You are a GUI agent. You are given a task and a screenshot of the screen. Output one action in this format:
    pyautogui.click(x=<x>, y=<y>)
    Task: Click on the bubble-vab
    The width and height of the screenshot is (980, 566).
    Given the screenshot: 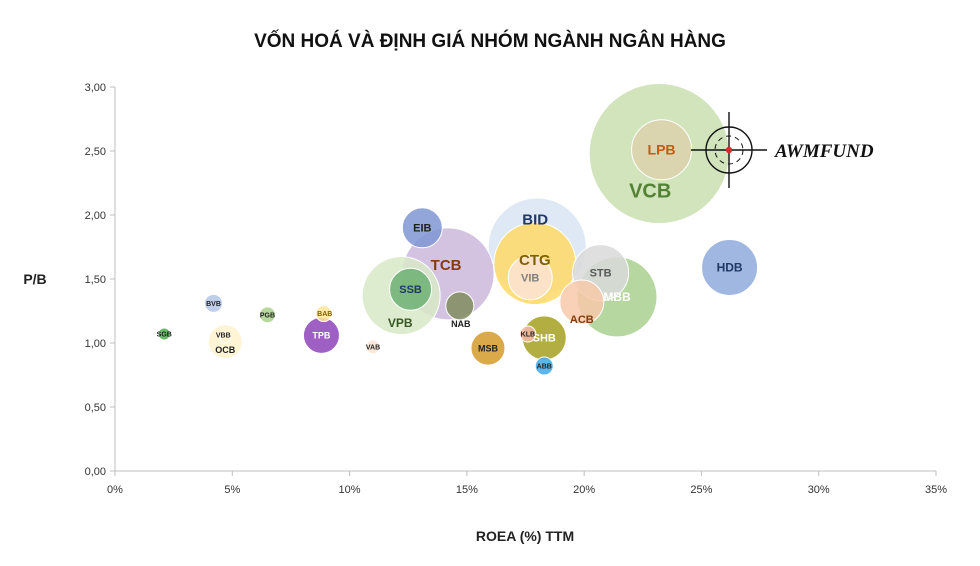 What is the action you would take?
    pyautogui.click(x=373, y=347)
    